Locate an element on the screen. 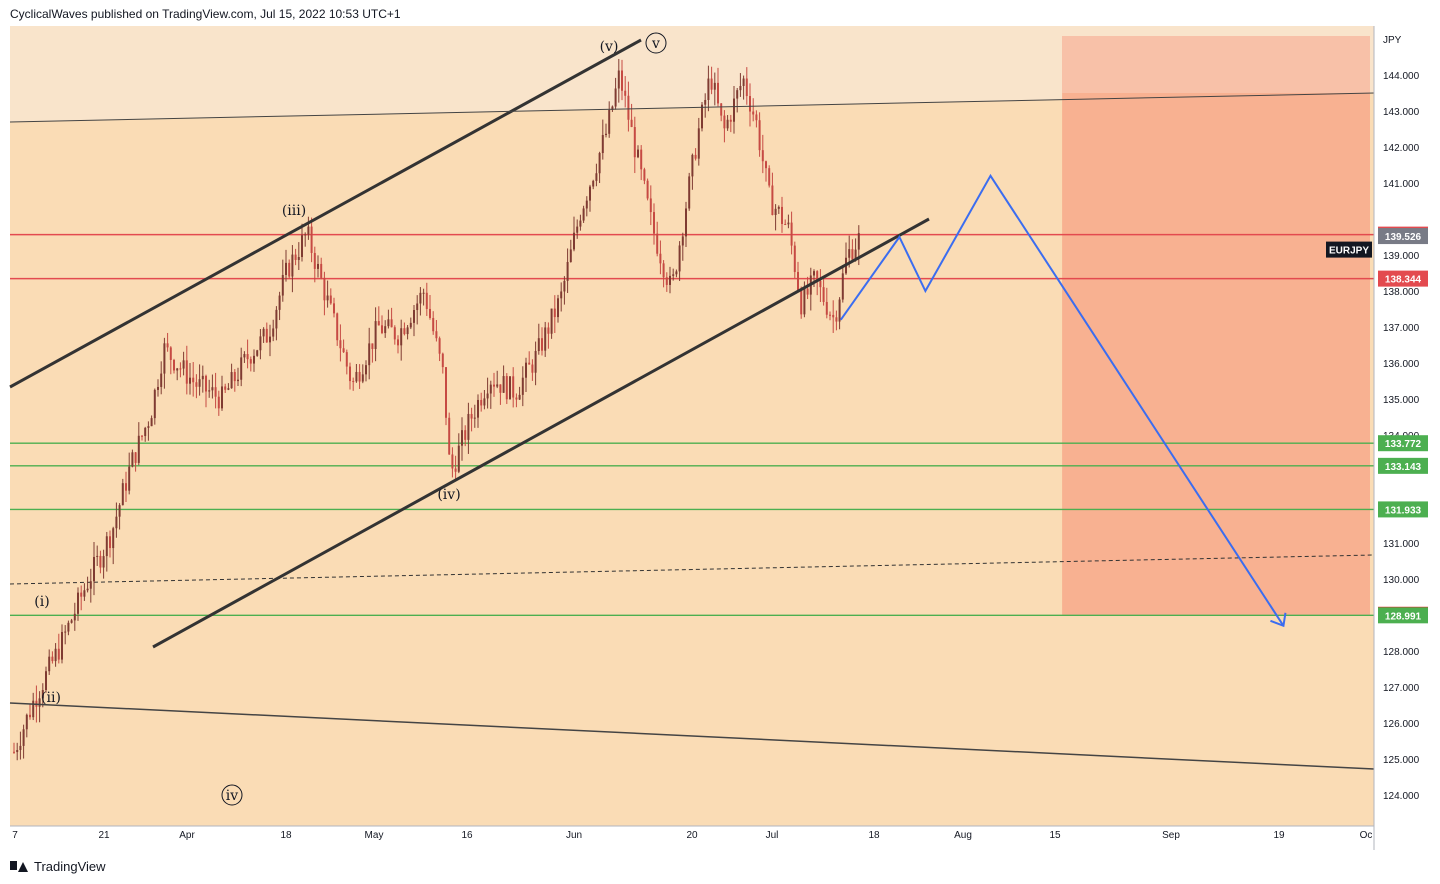  price-tag-label-2: 138.344 is located at coordinates (1403, 280).